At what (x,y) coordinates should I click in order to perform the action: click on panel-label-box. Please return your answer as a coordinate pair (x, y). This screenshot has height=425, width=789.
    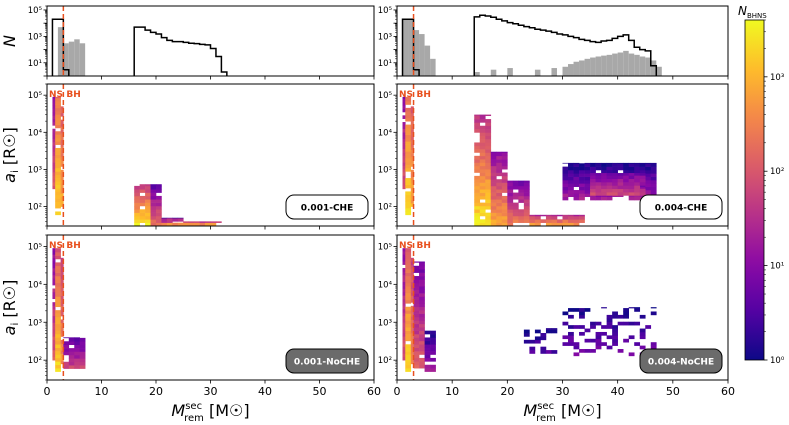
    Looking at the image, I should click on (327, 207).